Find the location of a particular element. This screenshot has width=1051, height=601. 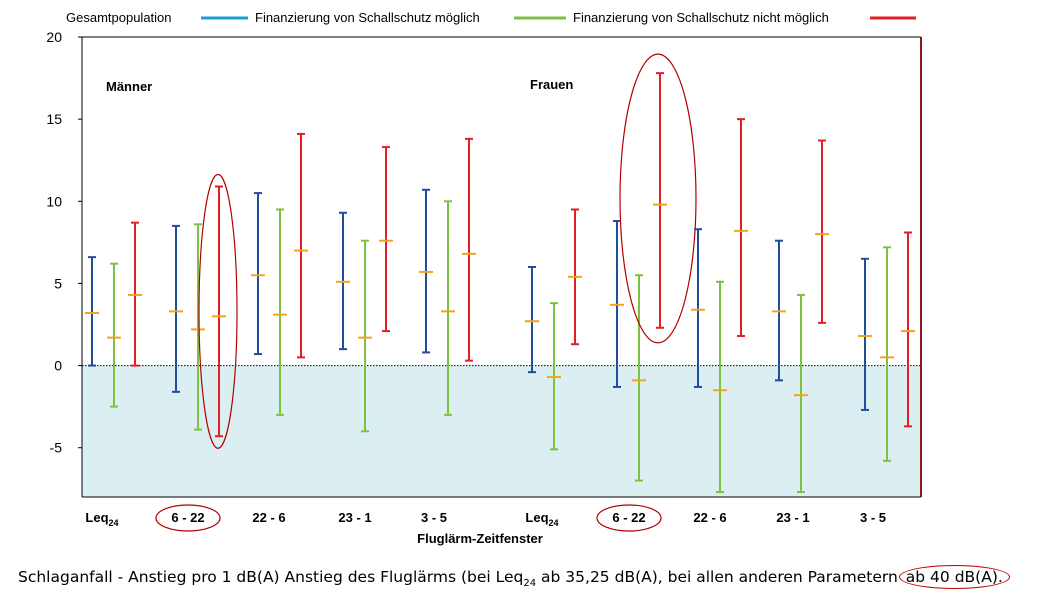

x-axis-label: Fluglärm-Zeitfenster is located at coordinates (480, 538).